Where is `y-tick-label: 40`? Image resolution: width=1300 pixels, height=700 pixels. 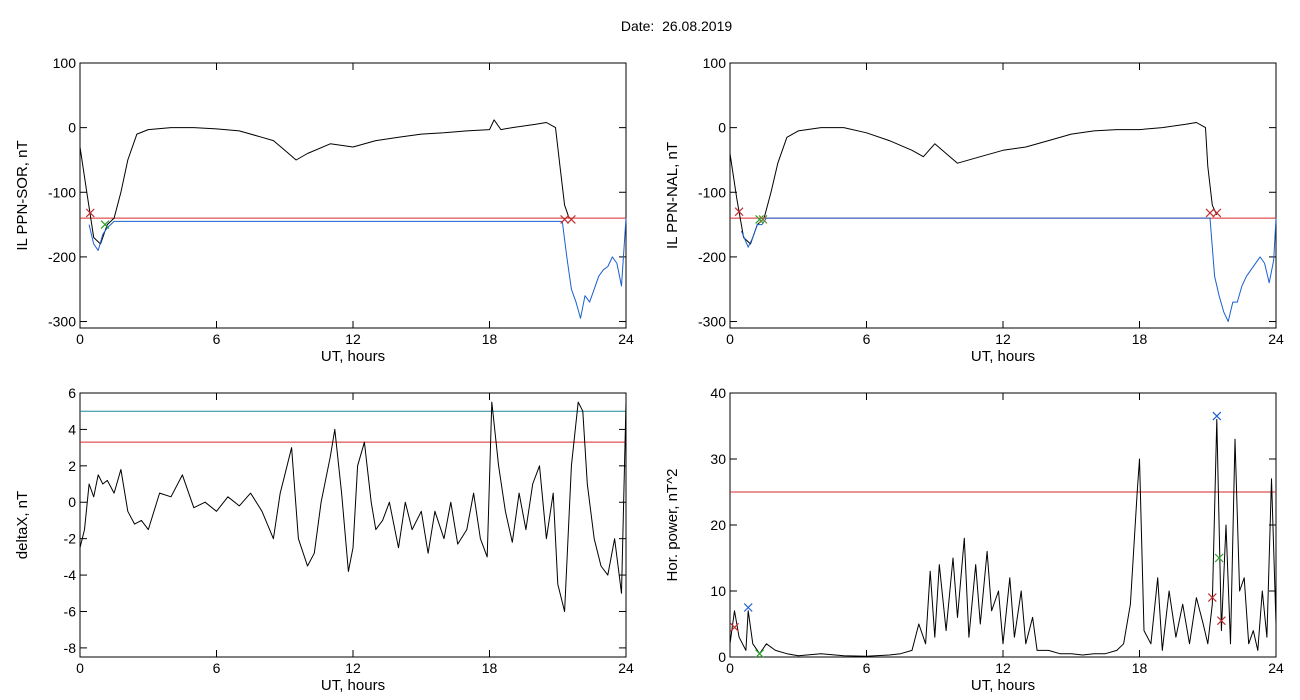 y-tick-label: 40 is located at coordinates (718, 393).